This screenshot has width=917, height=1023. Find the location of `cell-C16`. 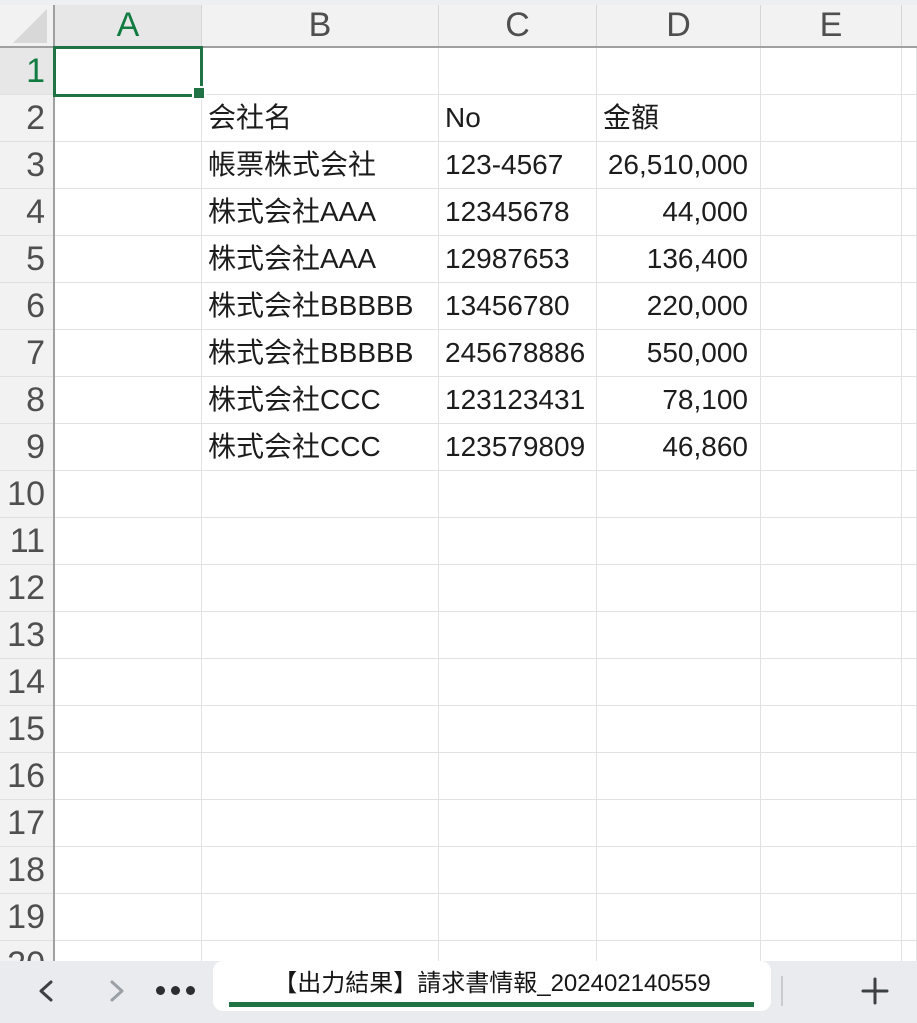

cell-C16 is located at coordinates (518, 776).